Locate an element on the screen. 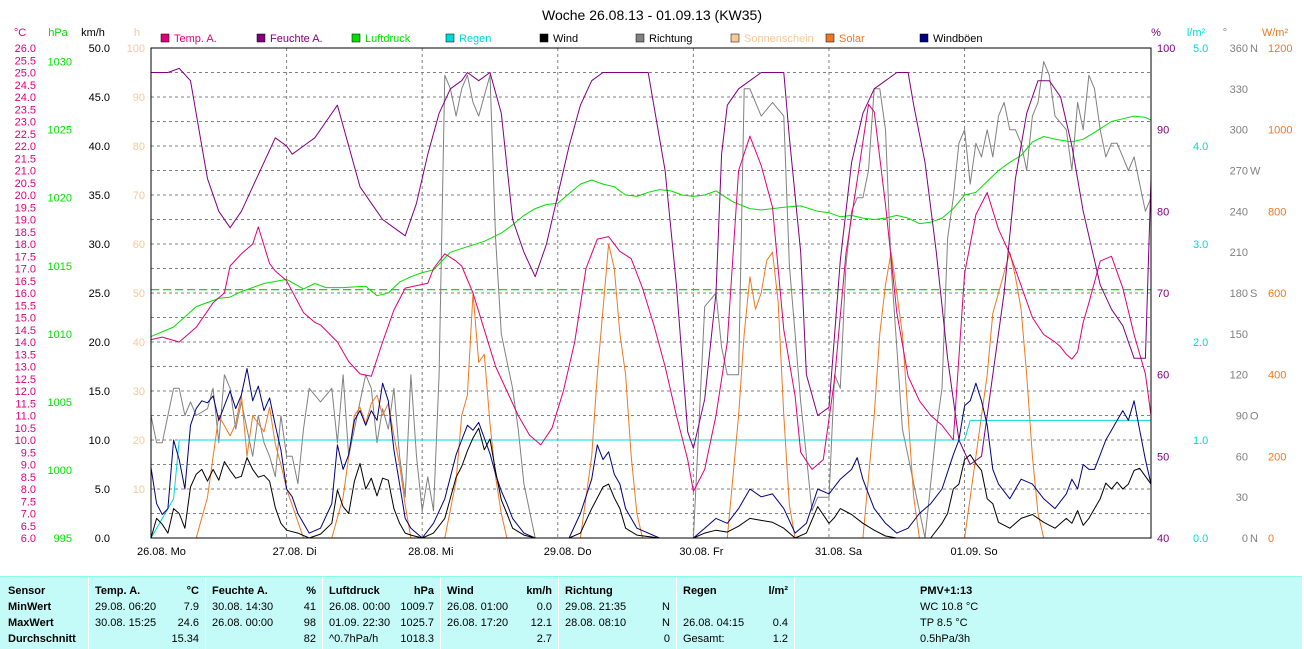  tick-label-temp: 9.0 is located at coordinates (28, 466).